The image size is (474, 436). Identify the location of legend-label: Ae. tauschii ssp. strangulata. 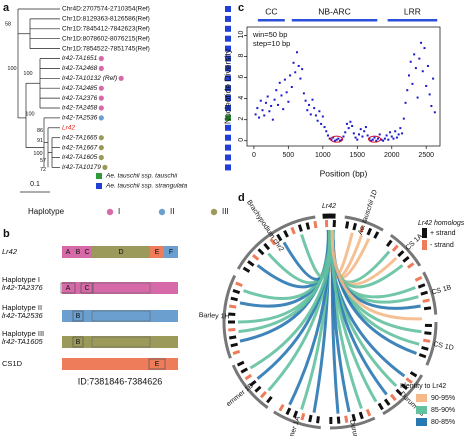
(146, 186).